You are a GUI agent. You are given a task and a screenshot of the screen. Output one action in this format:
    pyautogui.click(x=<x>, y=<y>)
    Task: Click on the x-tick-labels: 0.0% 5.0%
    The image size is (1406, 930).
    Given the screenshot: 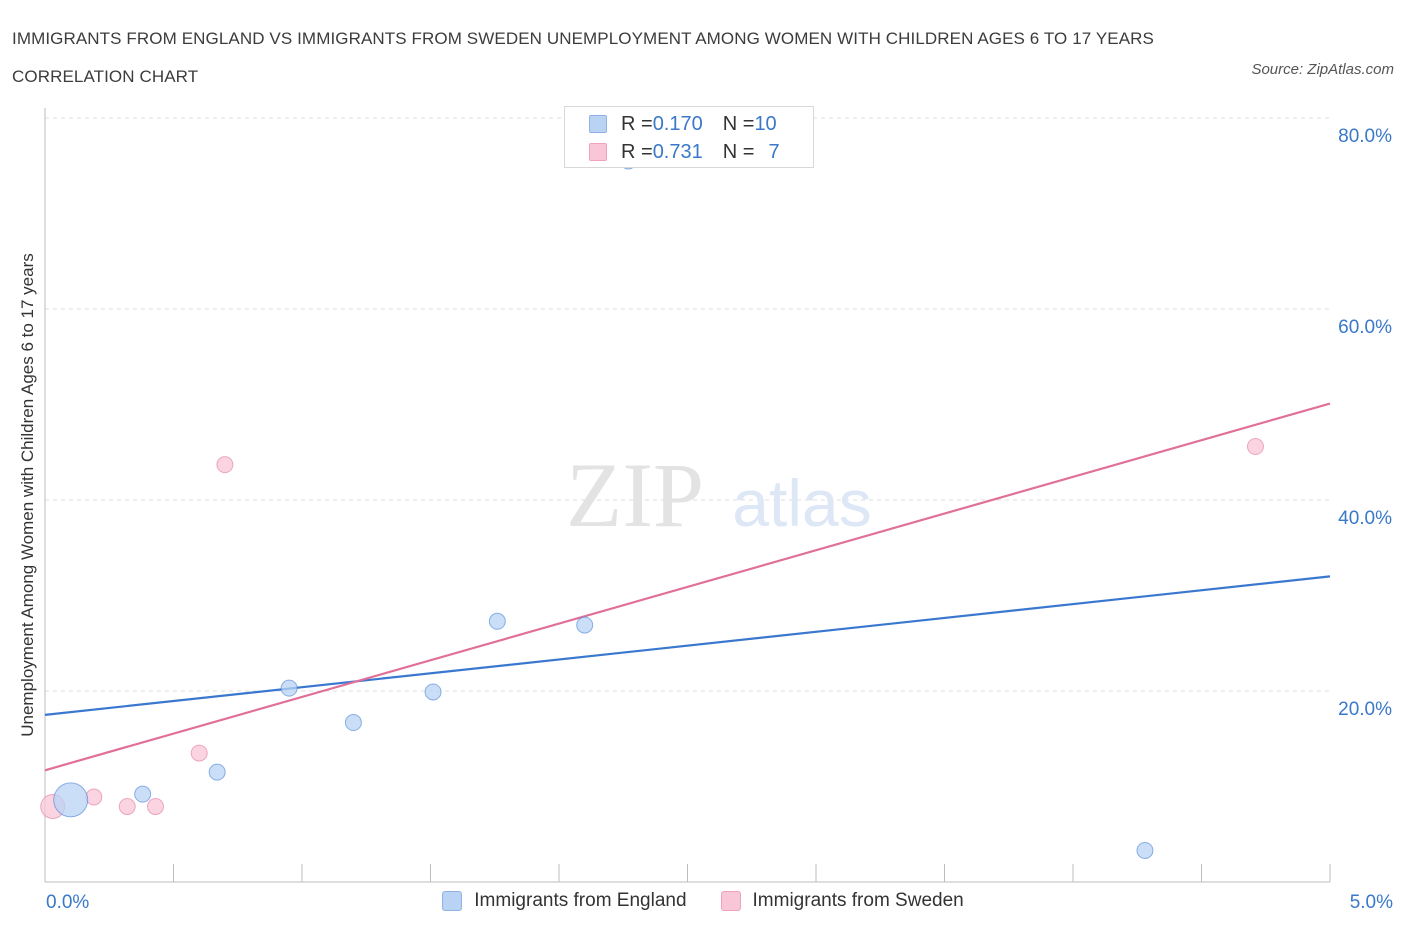 What is the action you would take?
    pyautogui.click(x=719, y=902)
    